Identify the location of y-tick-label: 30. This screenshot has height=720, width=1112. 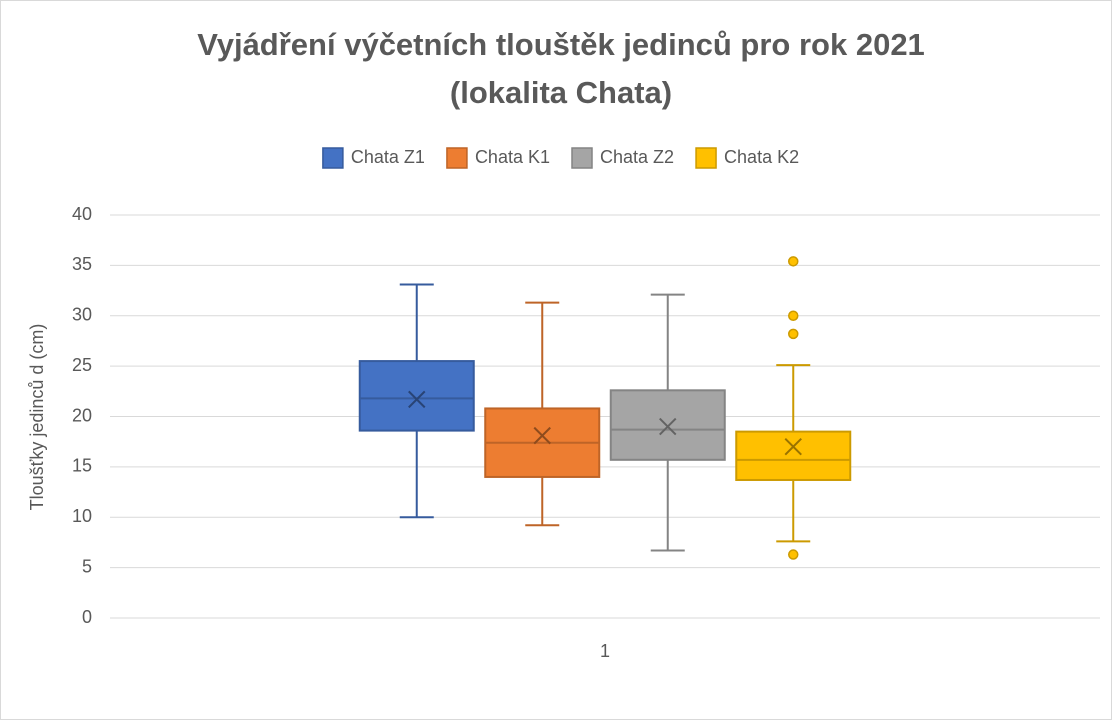
(82, 315).